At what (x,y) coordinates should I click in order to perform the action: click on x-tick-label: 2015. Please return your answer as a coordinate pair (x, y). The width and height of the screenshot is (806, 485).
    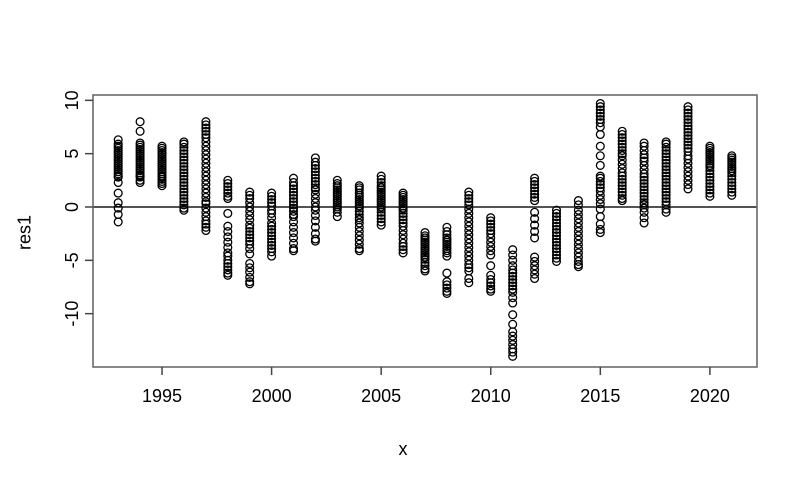
    Looking at the image, I should click on (600, 396).